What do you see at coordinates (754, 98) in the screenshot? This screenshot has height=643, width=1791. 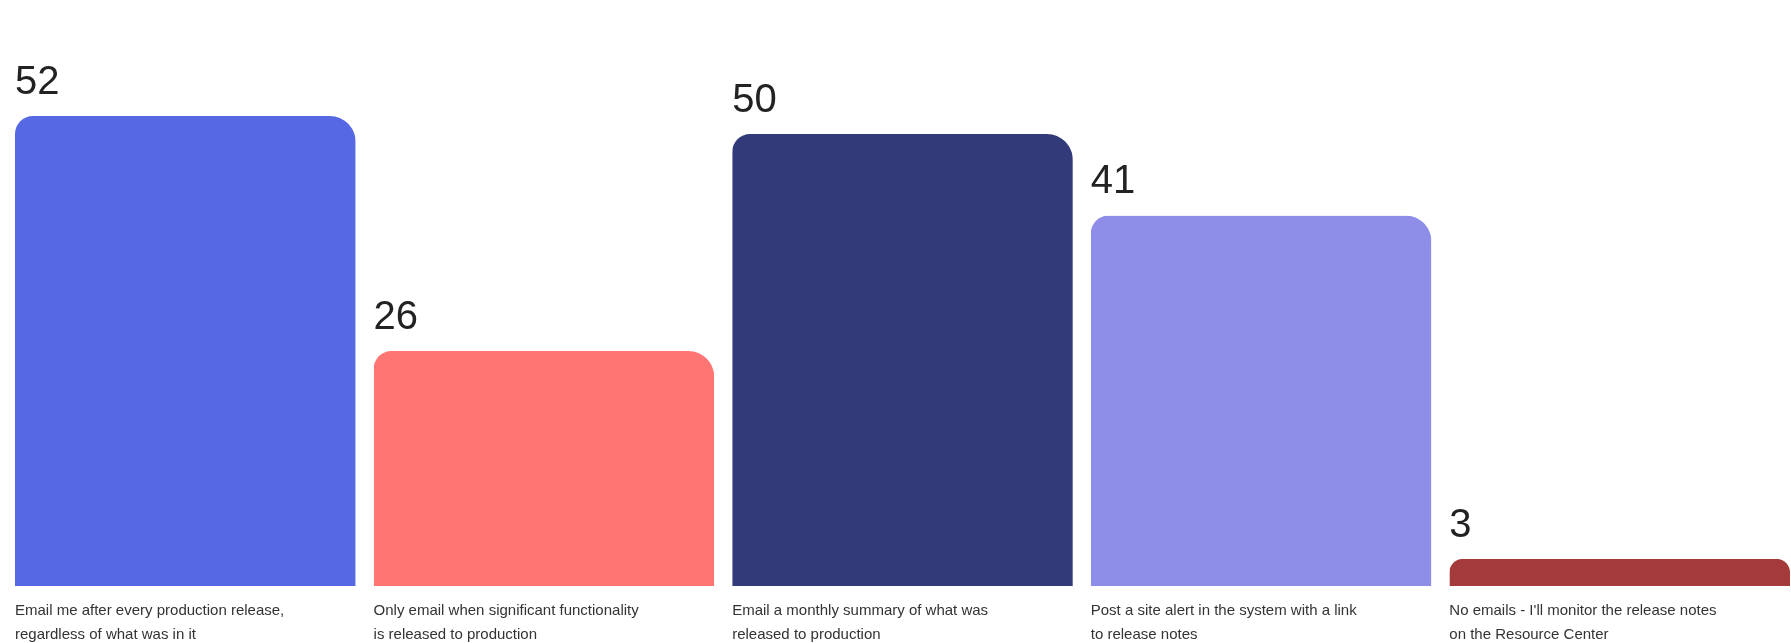 I see `data-label: 50` at bounding box center [754, 98].